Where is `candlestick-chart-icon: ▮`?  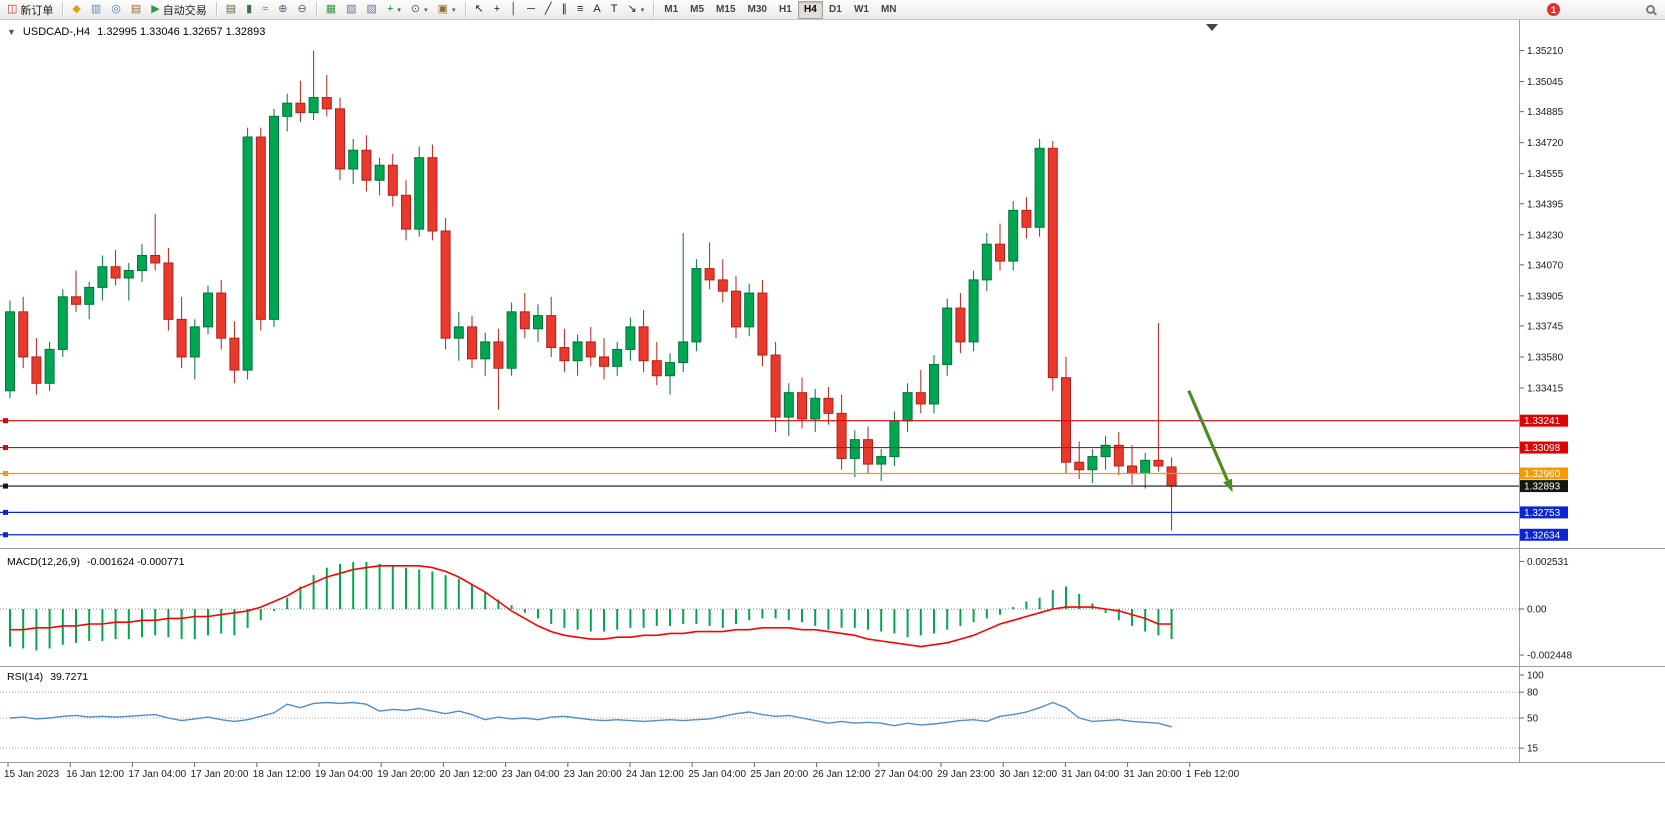 candlestick-chart-icon: ▮ is located at coordinates (249, 9).